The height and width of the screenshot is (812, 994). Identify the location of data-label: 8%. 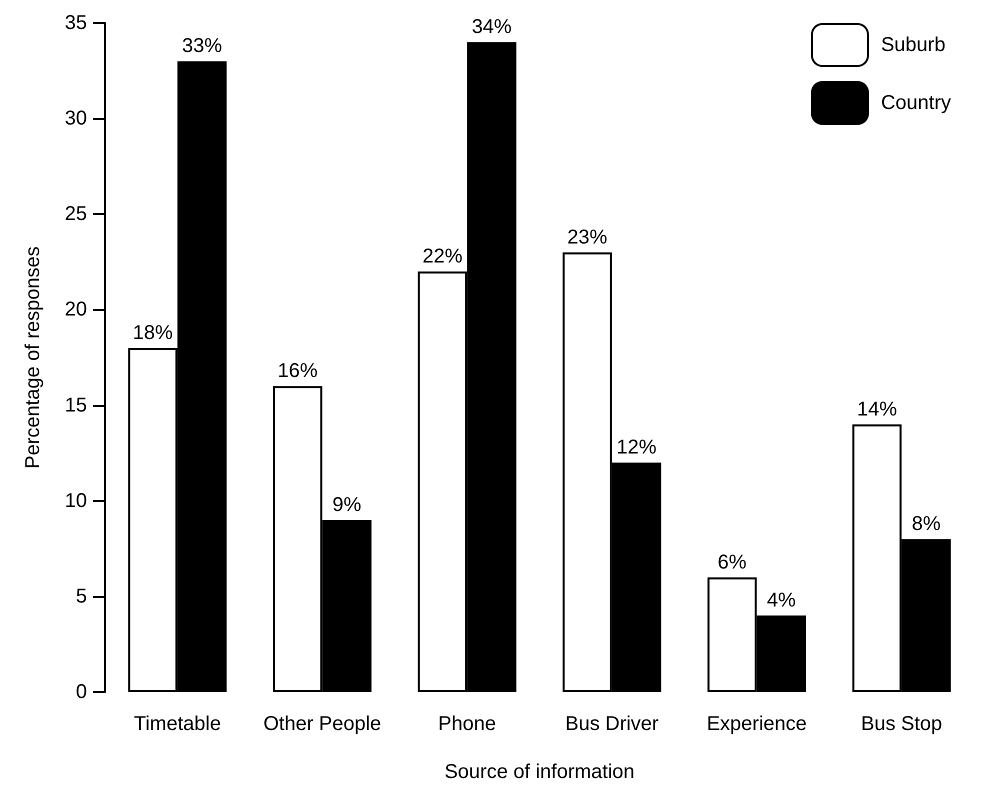
(926, 524).